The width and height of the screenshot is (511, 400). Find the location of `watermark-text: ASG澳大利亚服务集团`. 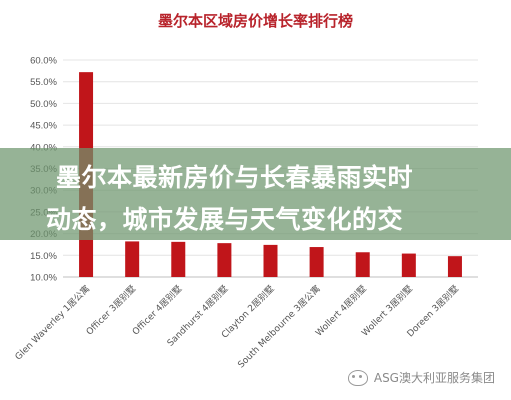

watermark-text: ASG澳大利亚服务集团 is located at coordinates (434, 378).